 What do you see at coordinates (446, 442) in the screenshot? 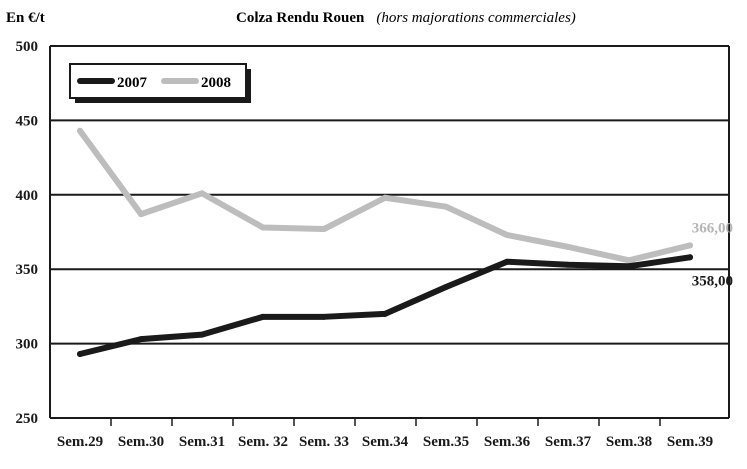
I see `x-tick-label: Sem.35` at bounding box center [446, 442].